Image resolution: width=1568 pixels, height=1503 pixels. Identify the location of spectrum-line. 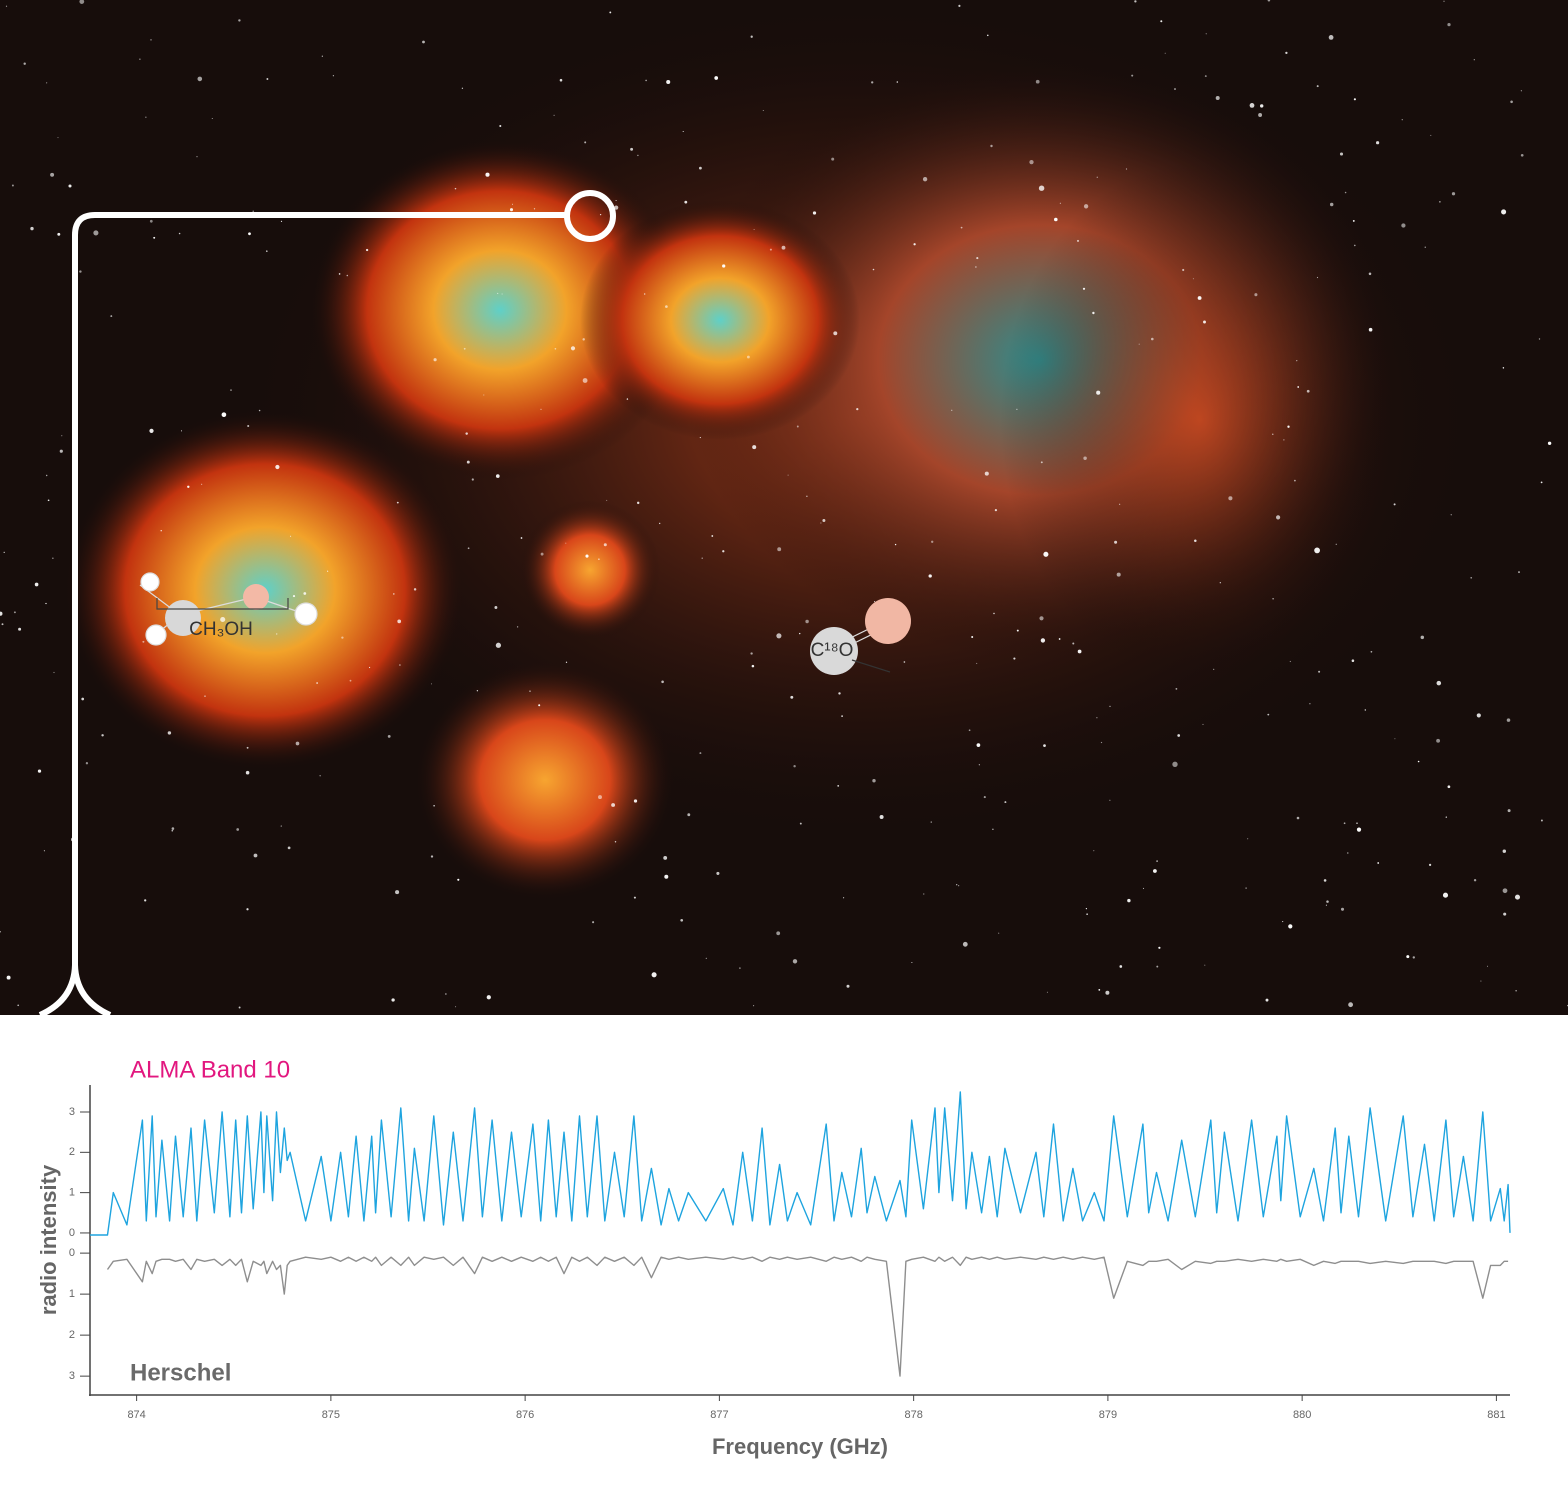
(800, 1163).